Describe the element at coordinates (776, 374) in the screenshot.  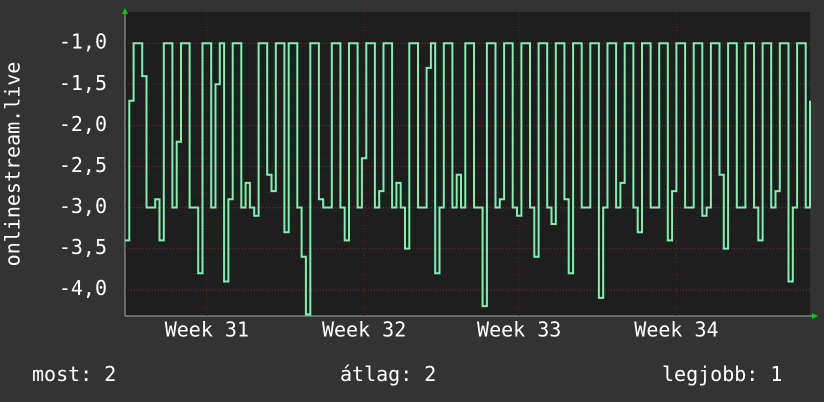
I see `legend-value: 1` at that location.